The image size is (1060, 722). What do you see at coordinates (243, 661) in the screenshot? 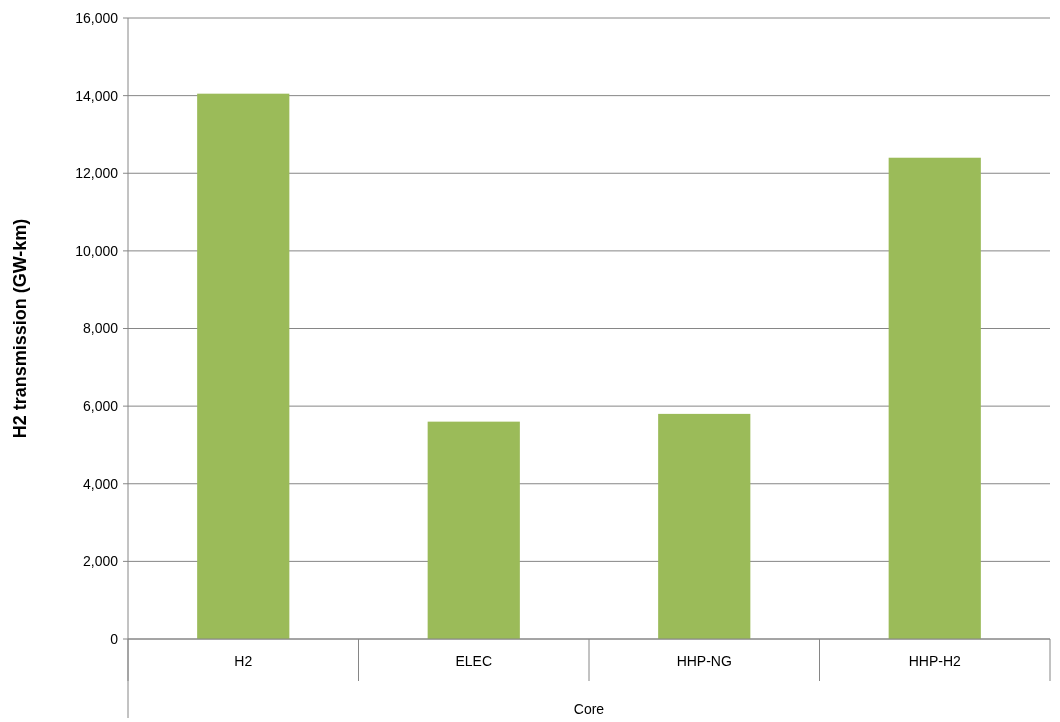
I see `x-tick-label: H2` at bounding box center [243, 661].